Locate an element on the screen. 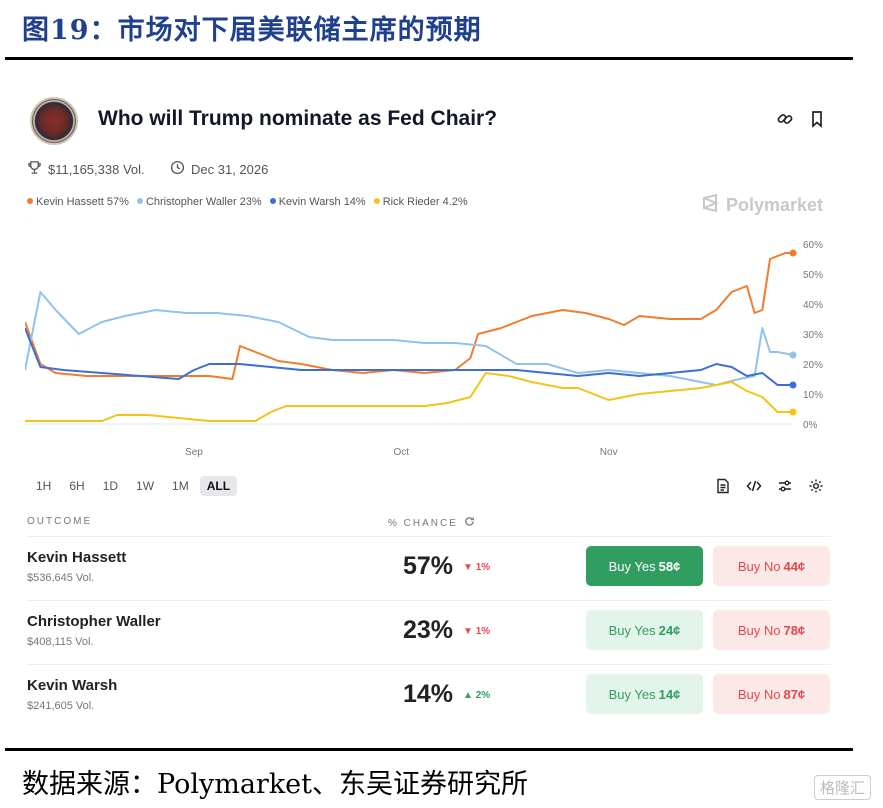 The image size is (883, 808). y-tick-label: 30% is located at coordinates (813, 335).